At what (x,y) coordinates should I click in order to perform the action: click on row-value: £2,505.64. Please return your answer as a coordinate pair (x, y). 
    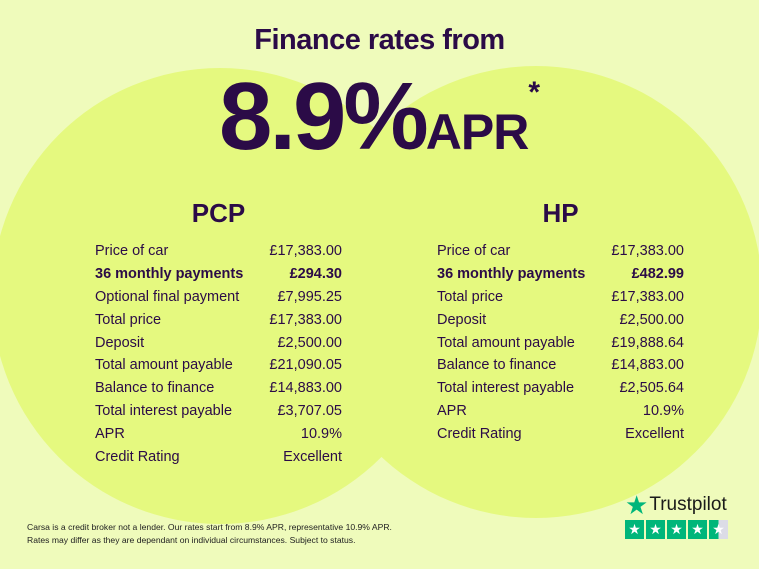
    Looking at the image, I should click on (651, 388).